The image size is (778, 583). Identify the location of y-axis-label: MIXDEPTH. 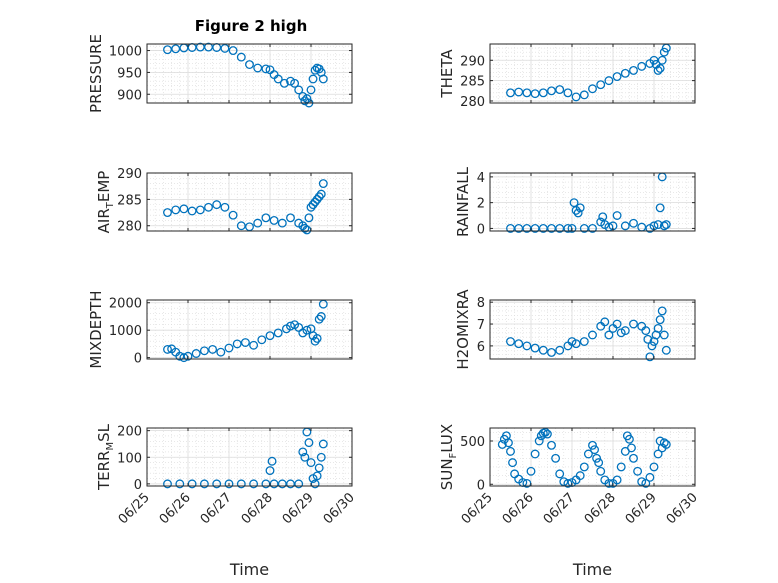
(96, 329).